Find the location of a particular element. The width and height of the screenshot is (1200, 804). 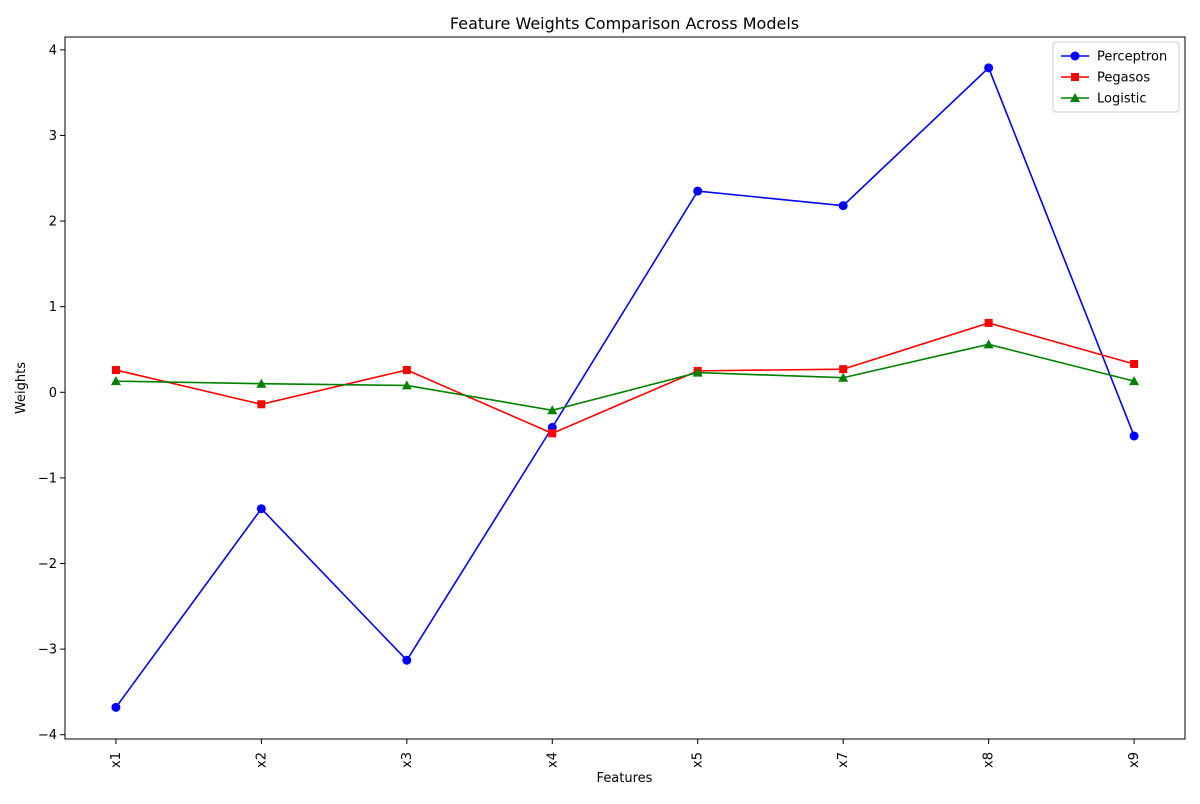

x-tick-label: x5 is located at coordinates (698, 760).